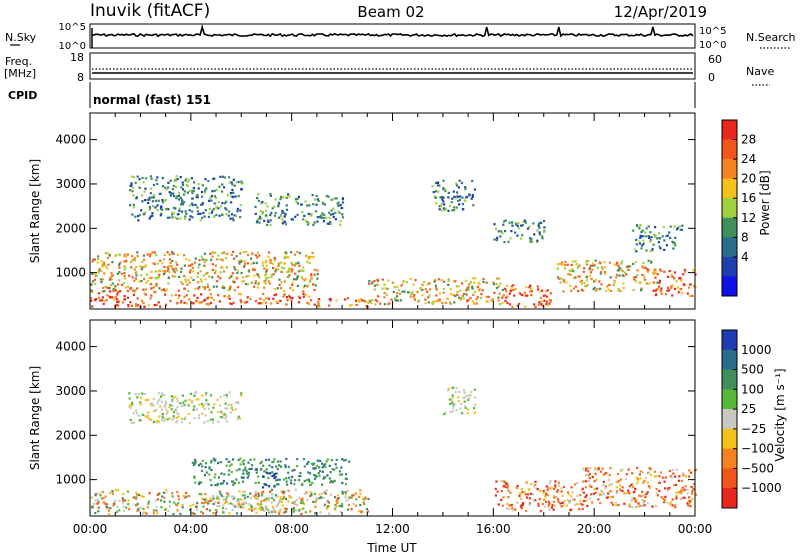 The height and width of the screenshot is (554, 800). What do you see at coordinates (752, 370) in the screenshot?
I see `colorbar-tick-label: 500` at bounding box center [752, 370].